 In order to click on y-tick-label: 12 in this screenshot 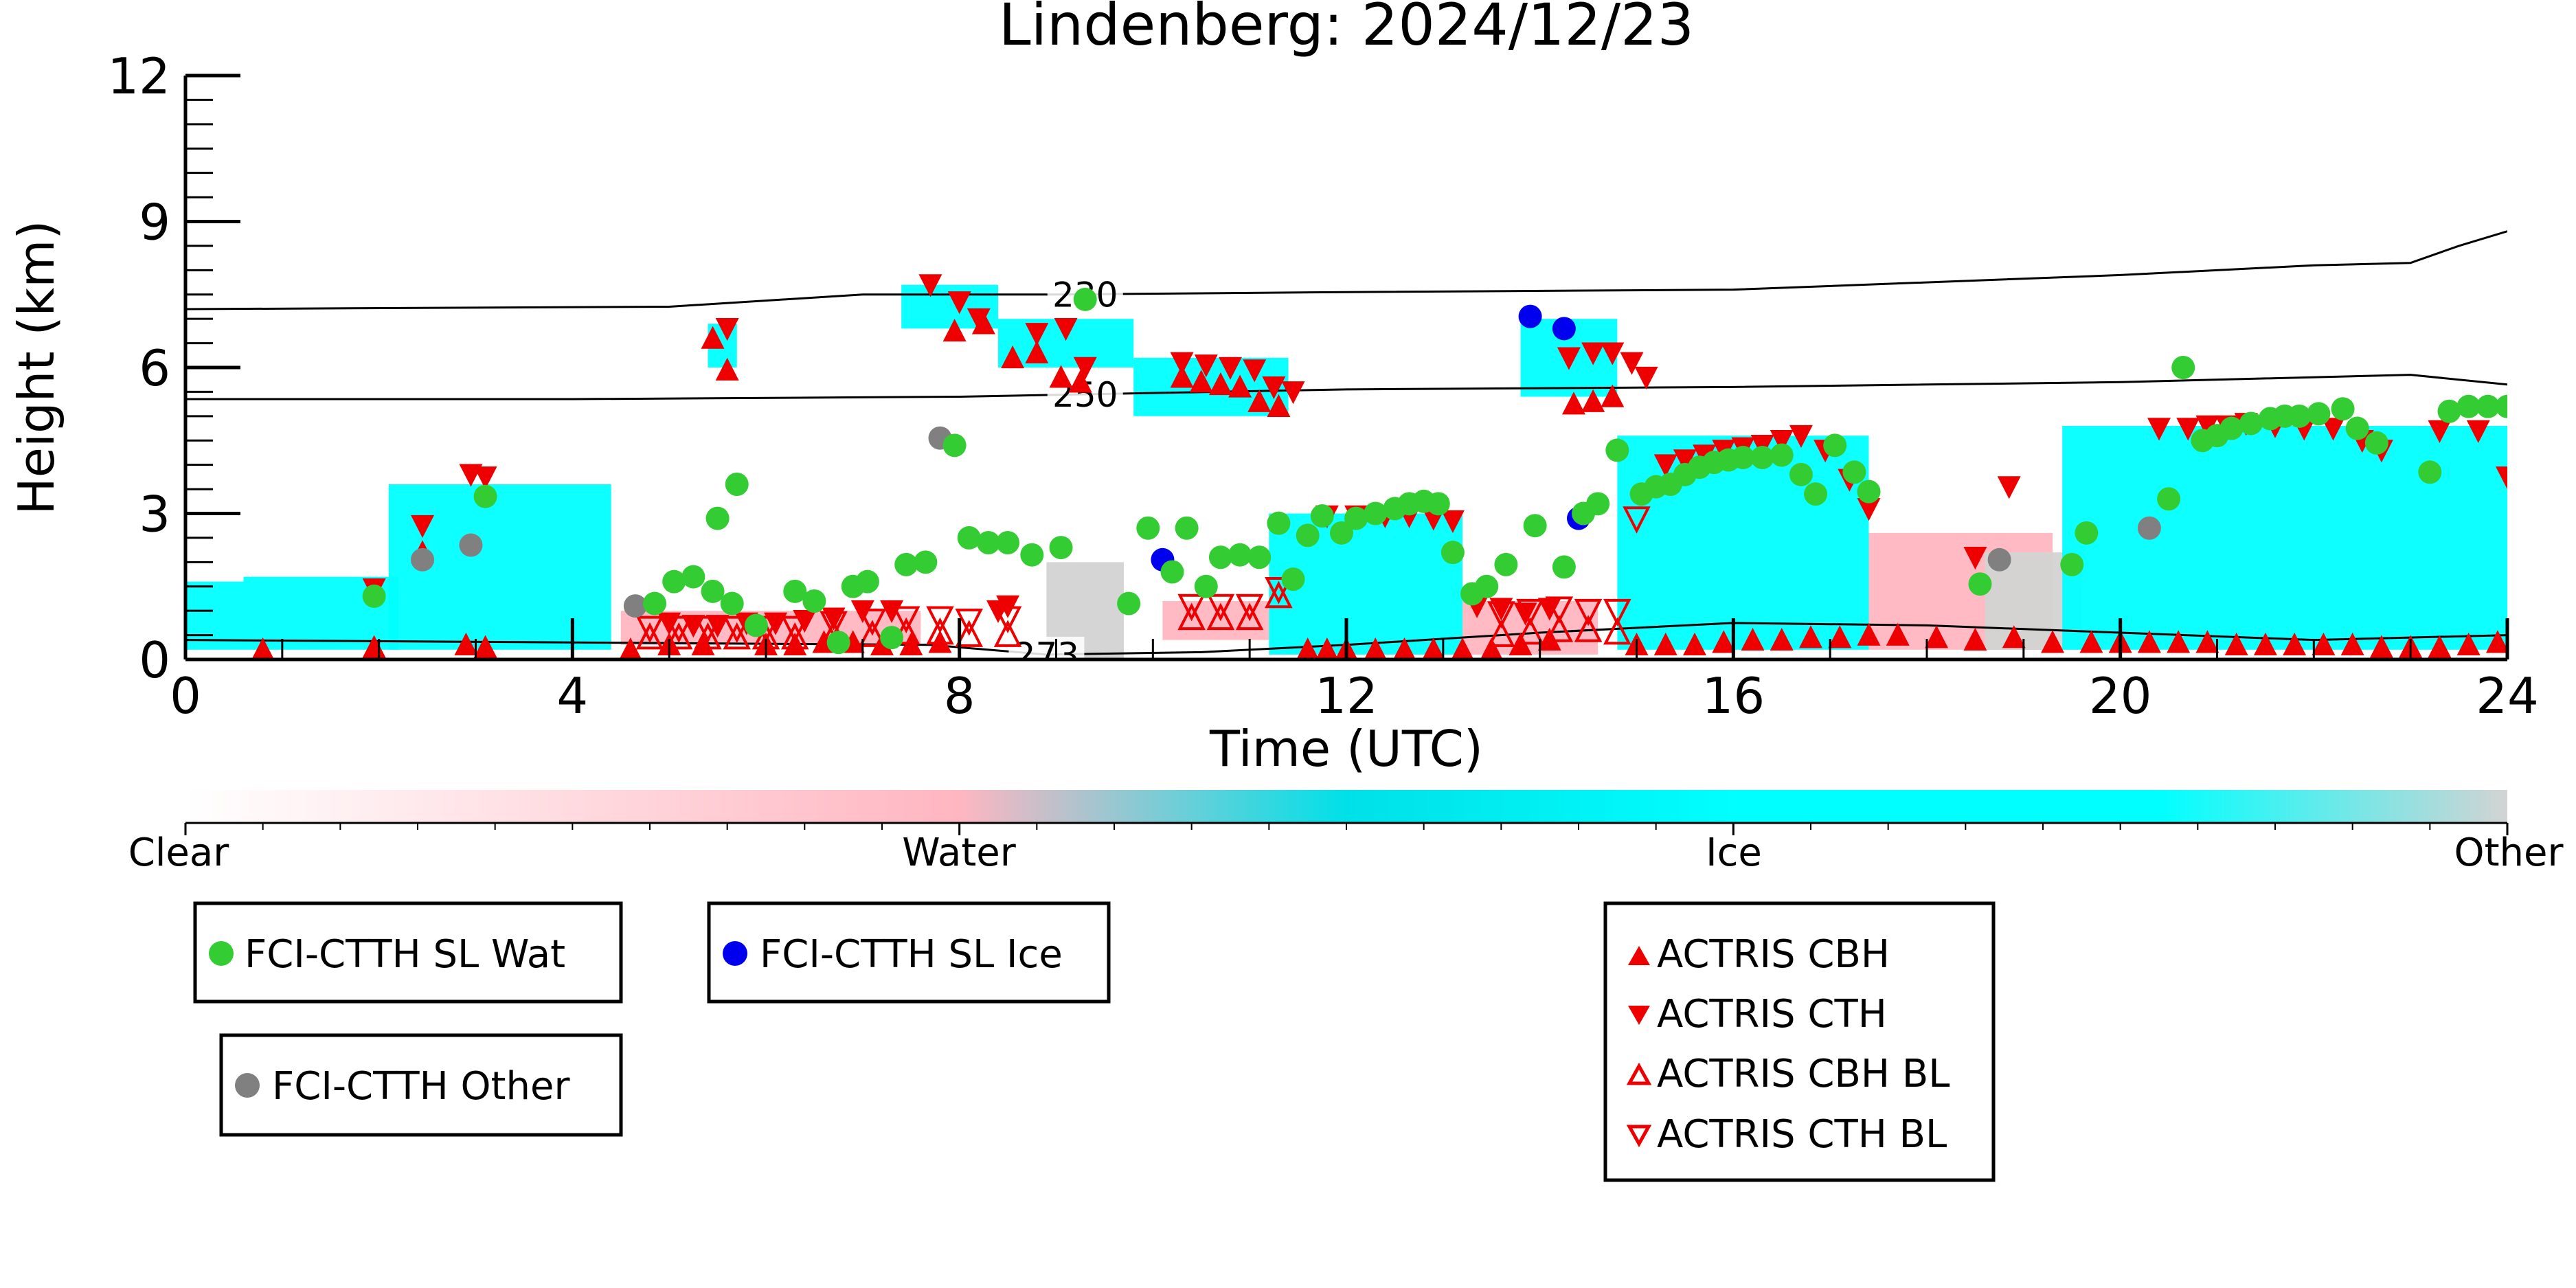, I will do `click(138, 76)`.